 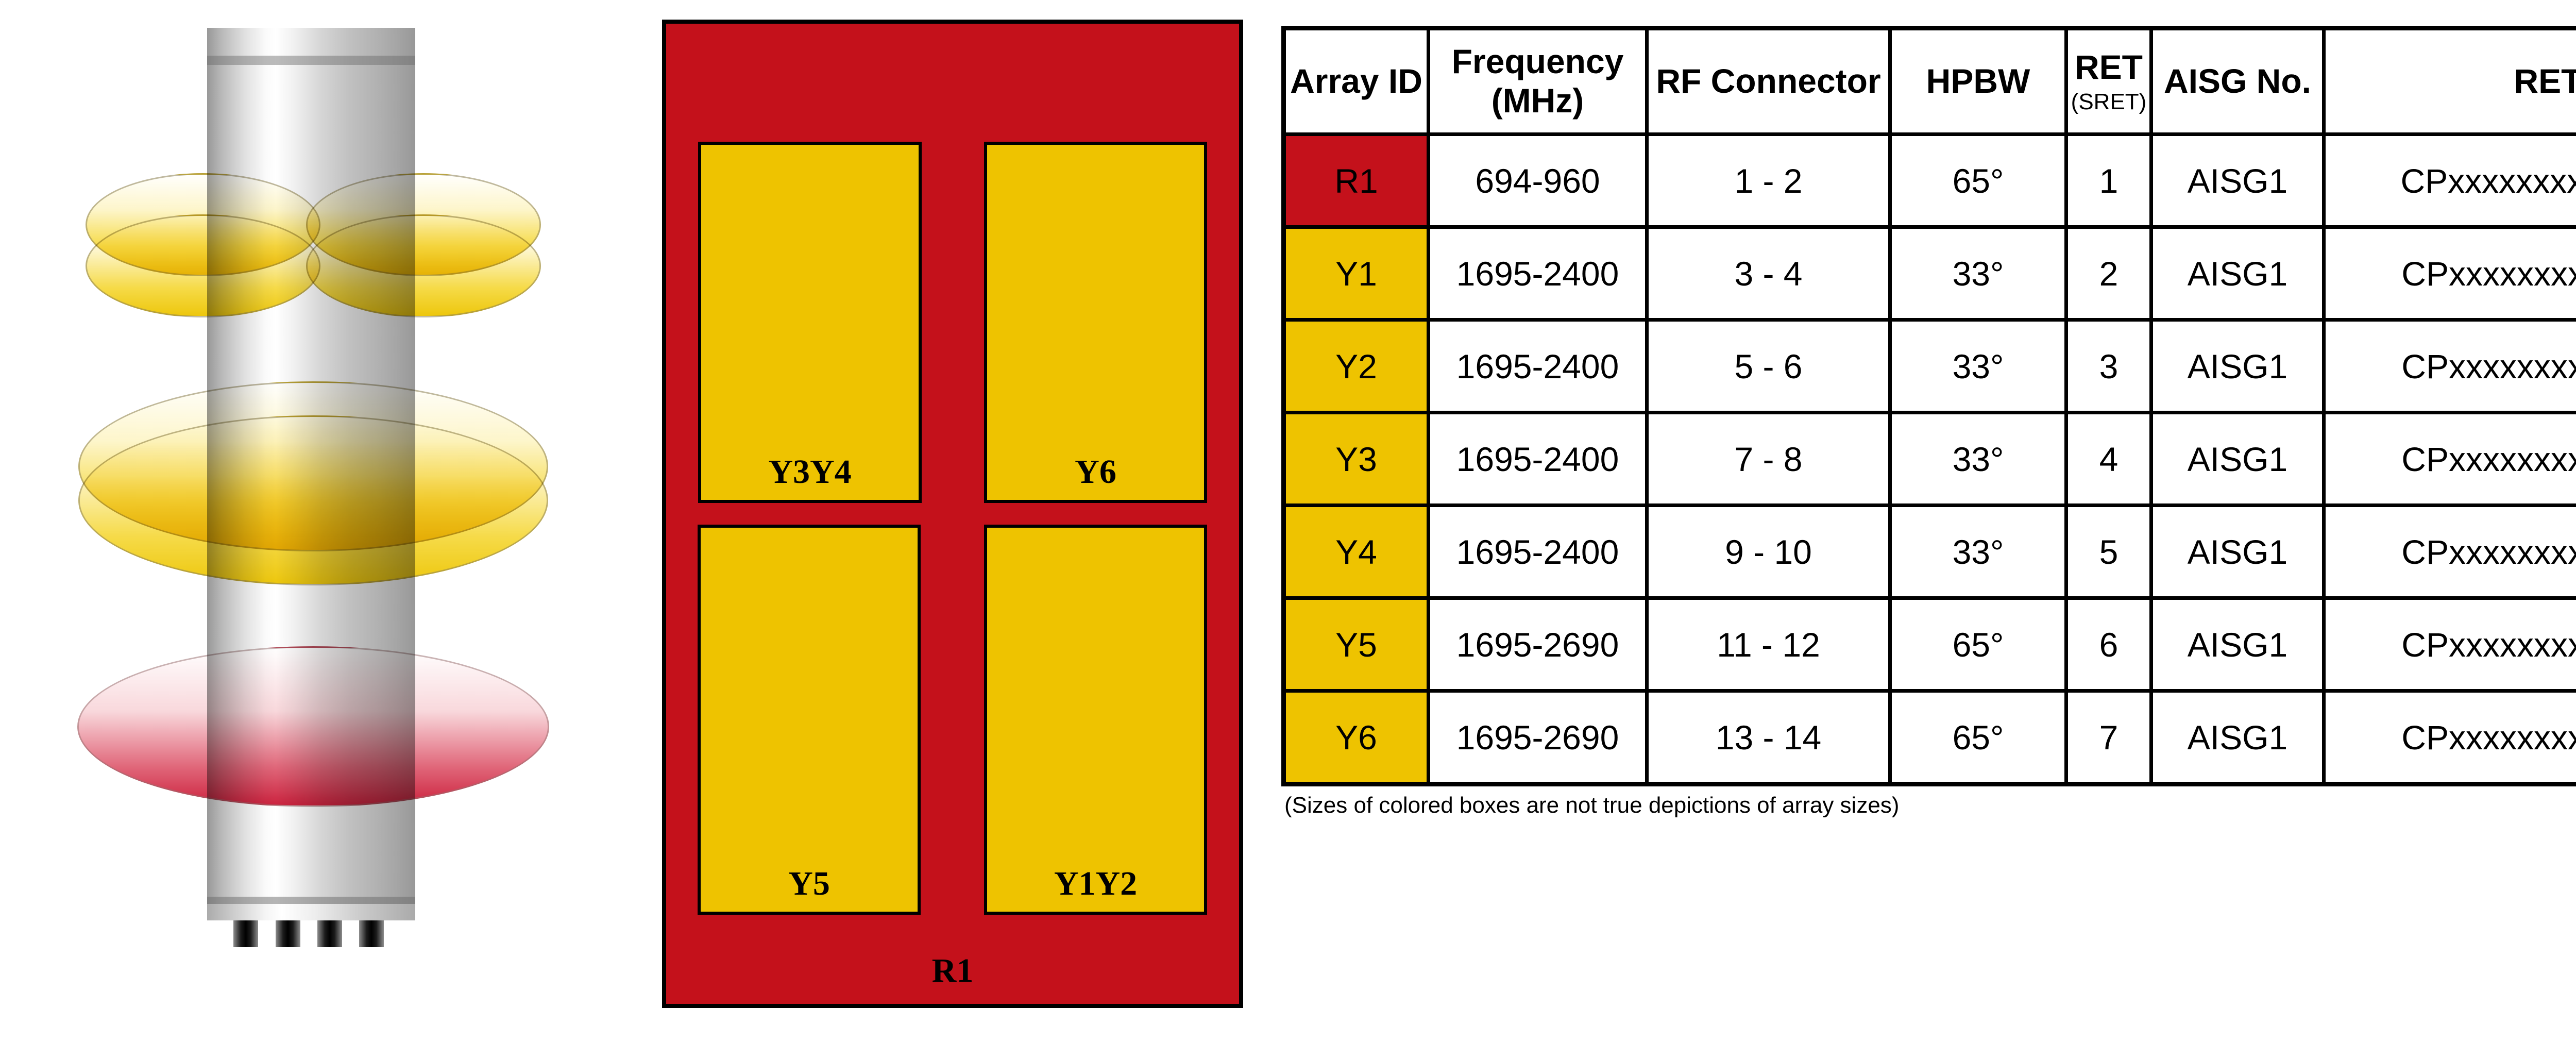 What do you see at coordinates (809, 884) in the screenshot?
I see `array-box-label: Y5` at bounding box center [809, 884].